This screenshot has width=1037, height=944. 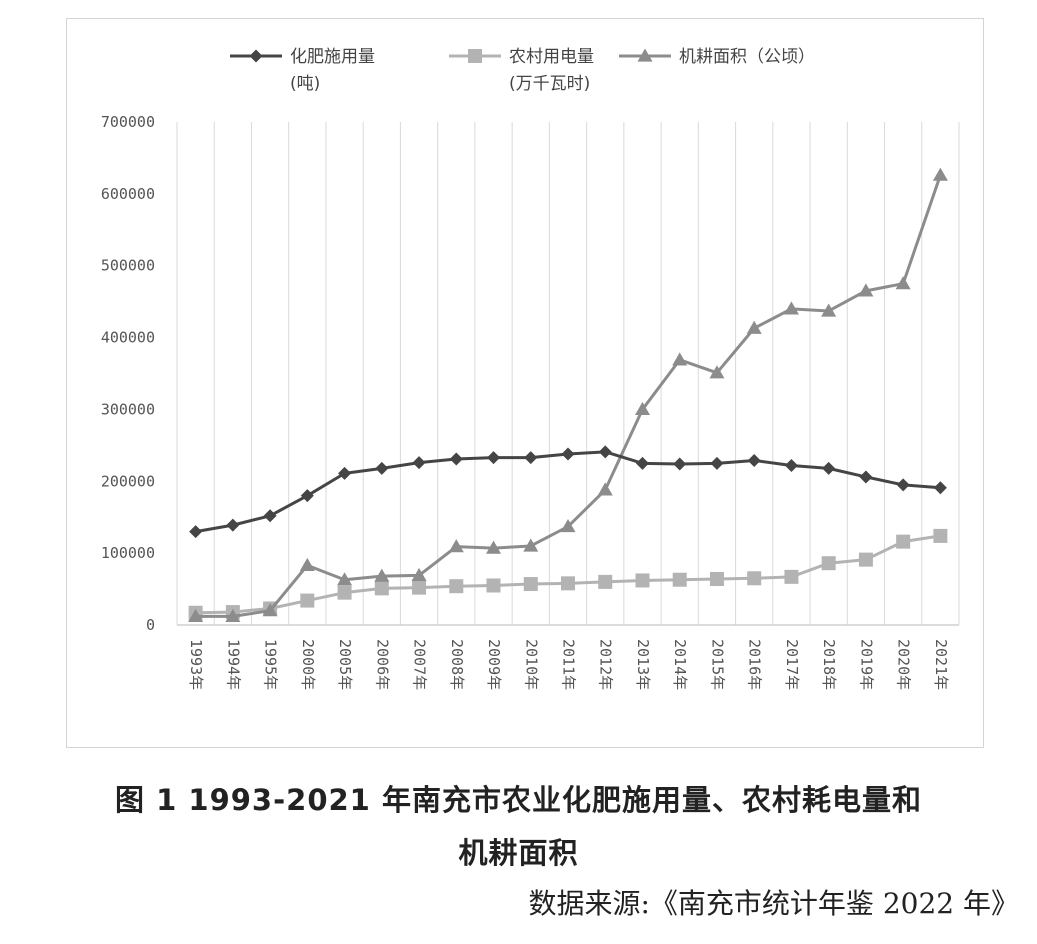 I want to click on legend-unit: (万千瓦时), so click(x=549, y=84).